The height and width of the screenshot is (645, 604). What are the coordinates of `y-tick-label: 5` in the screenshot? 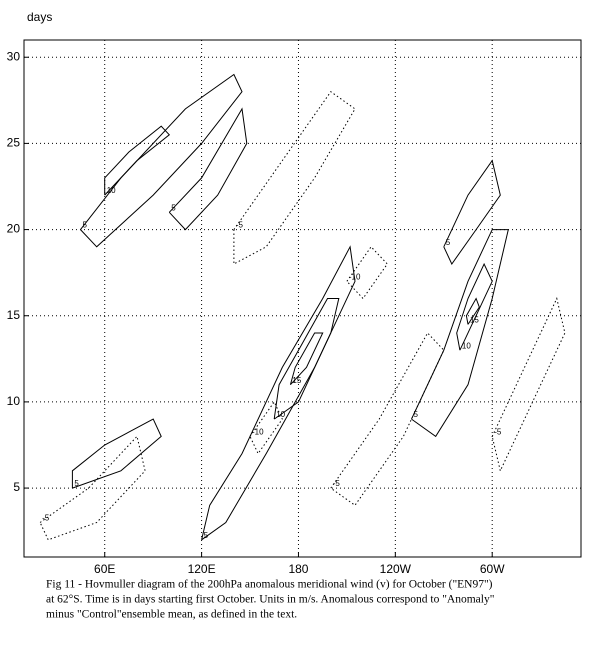 It's located at (16, 487).